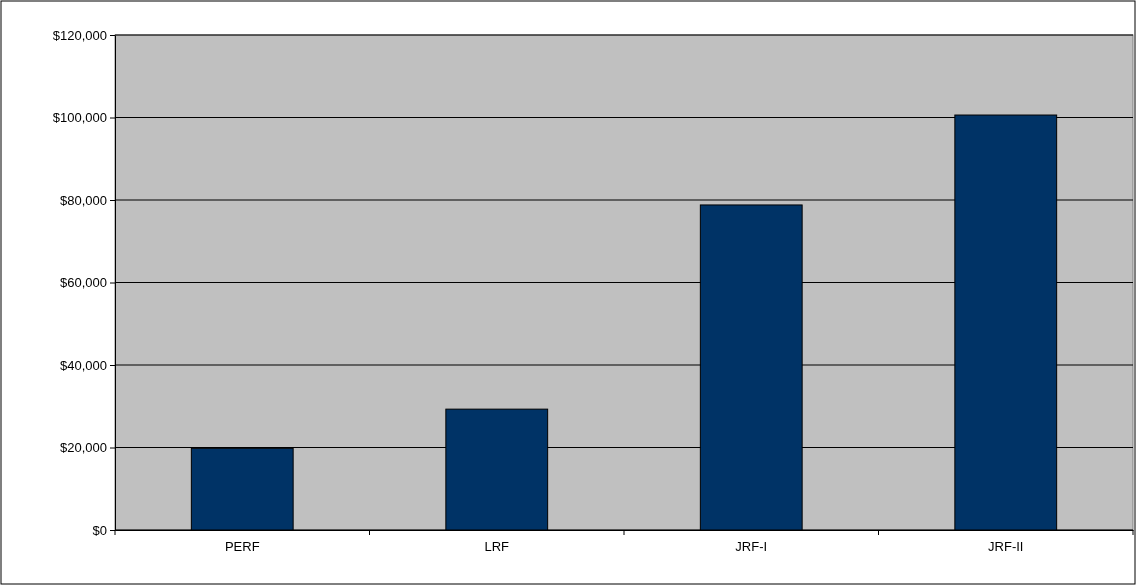 The width and height of the screenshot is (1137, 586). I want to click on y-tick-label: $100,000, so click(79, 118).